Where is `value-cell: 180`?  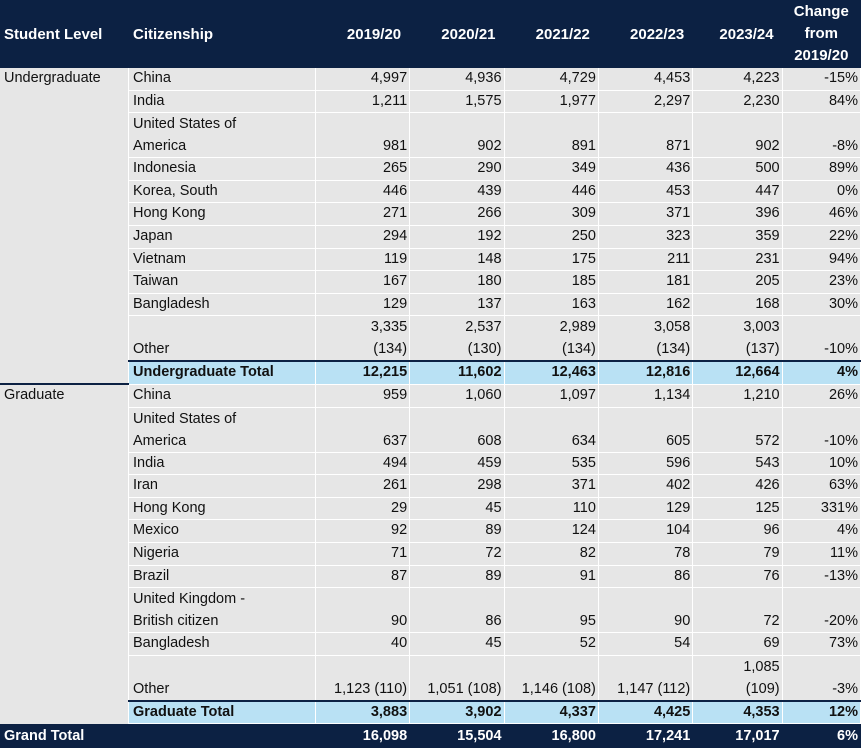 value-cell: 180 is located at coordinates (457, 282).